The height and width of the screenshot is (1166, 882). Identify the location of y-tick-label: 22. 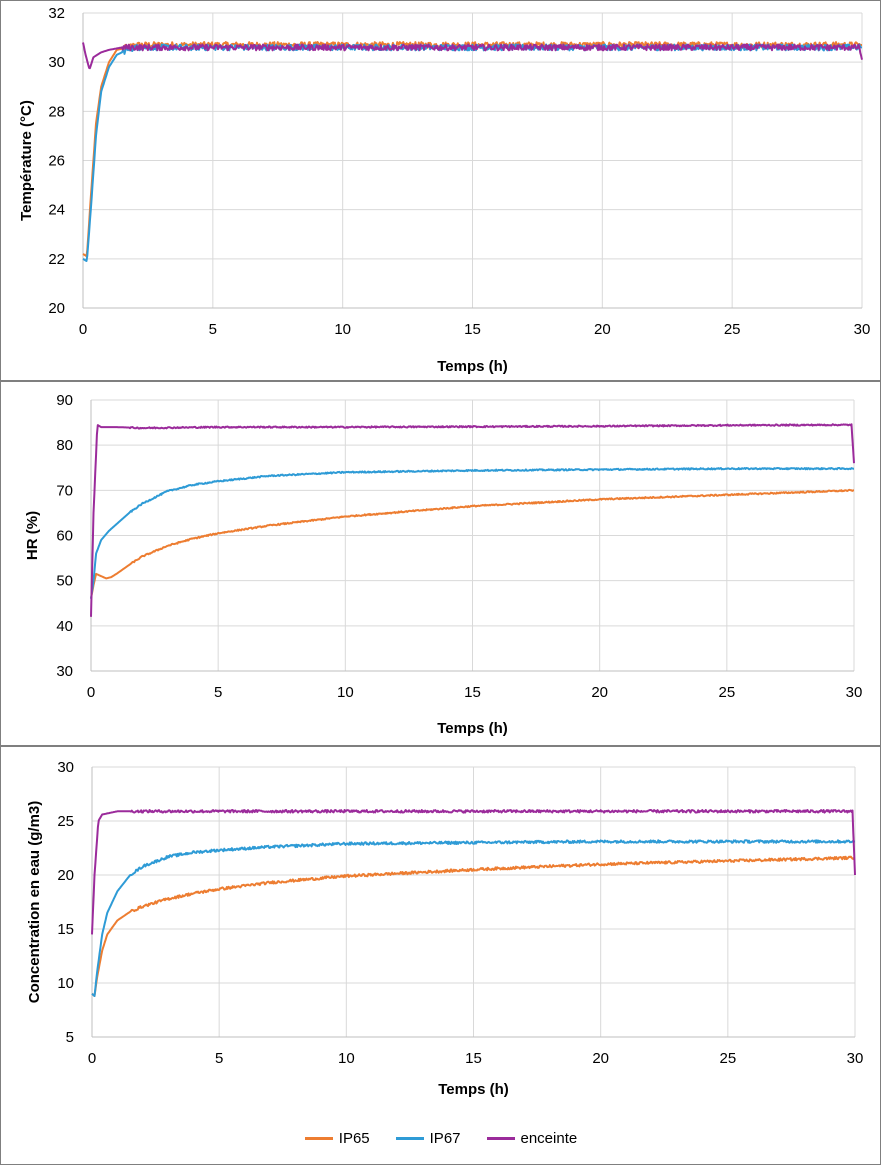
(56, 259).